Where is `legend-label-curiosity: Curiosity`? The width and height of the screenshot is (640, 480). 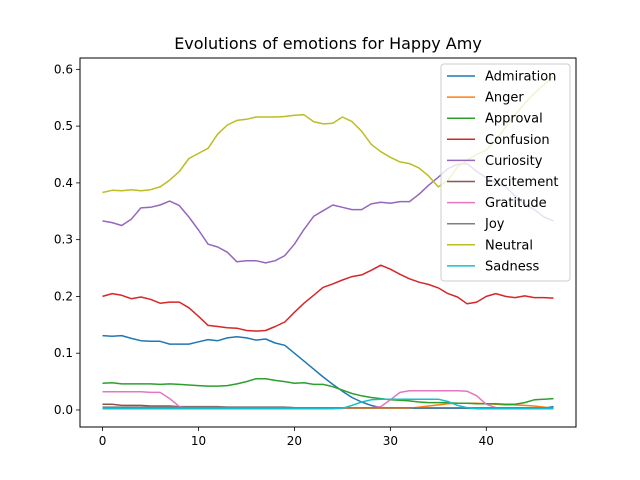 legend-label-curiosity: Curiosity is located at coordinates (514, 161).